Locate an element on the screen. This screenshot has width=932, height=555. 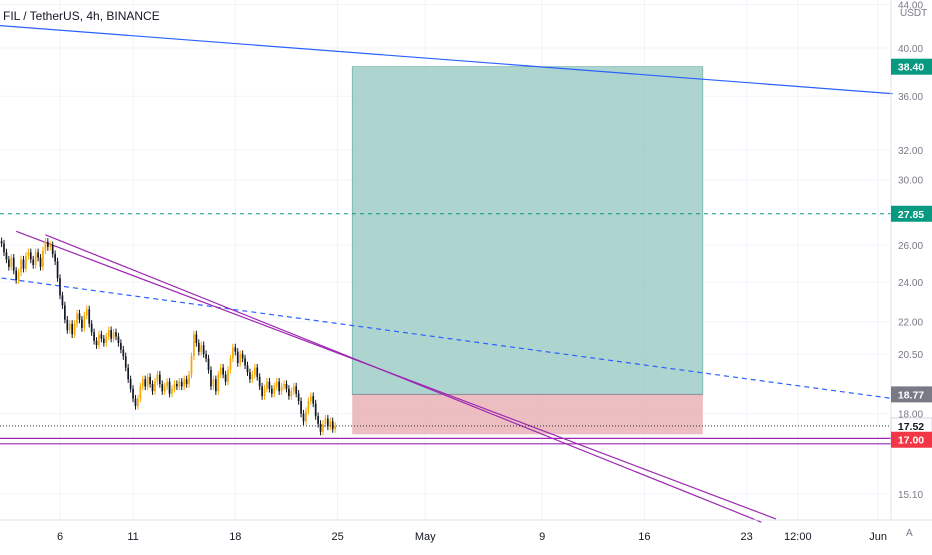
auto-scale-button: A is located at coordinates (909, 533).